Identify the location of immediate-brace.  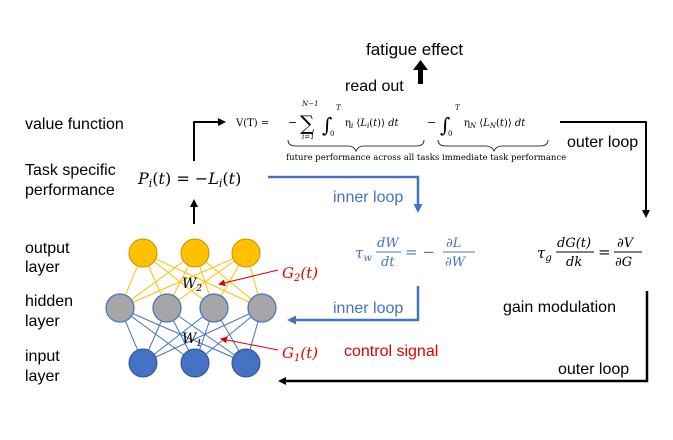
(493, 146).